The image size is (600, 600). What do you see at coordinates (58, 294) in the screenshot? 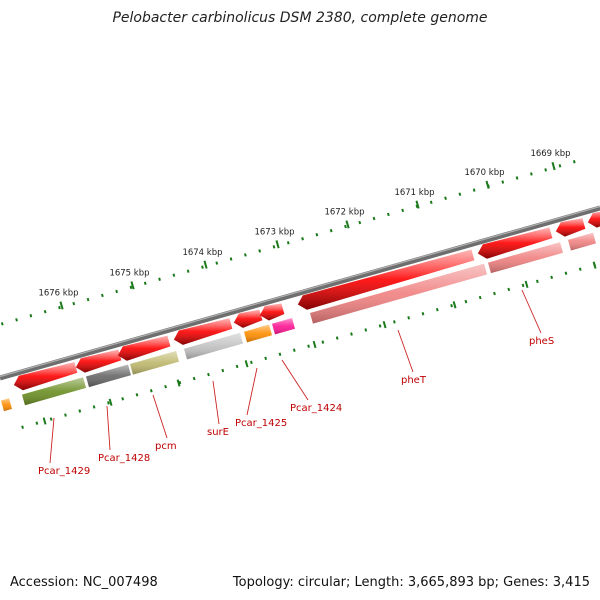
I see `tick-label: 1676 kbp` at bounding box center [58, 294].